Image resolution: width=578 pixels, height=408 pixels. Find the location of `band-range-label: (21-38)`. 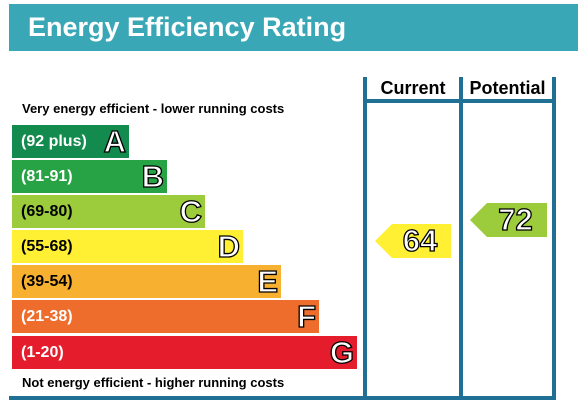

band-range-label: (21-38) is located at coordinates (47, 316).